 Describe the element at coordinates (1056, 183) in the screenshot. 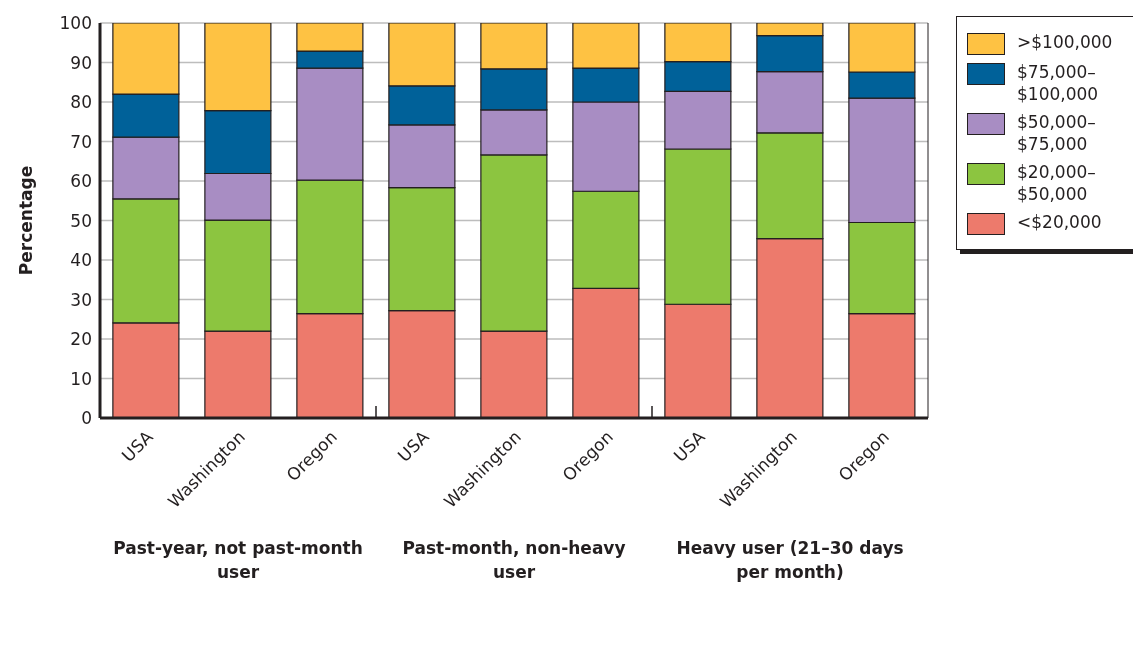

I see `legend-label: $20,000–$50,000` at that location.